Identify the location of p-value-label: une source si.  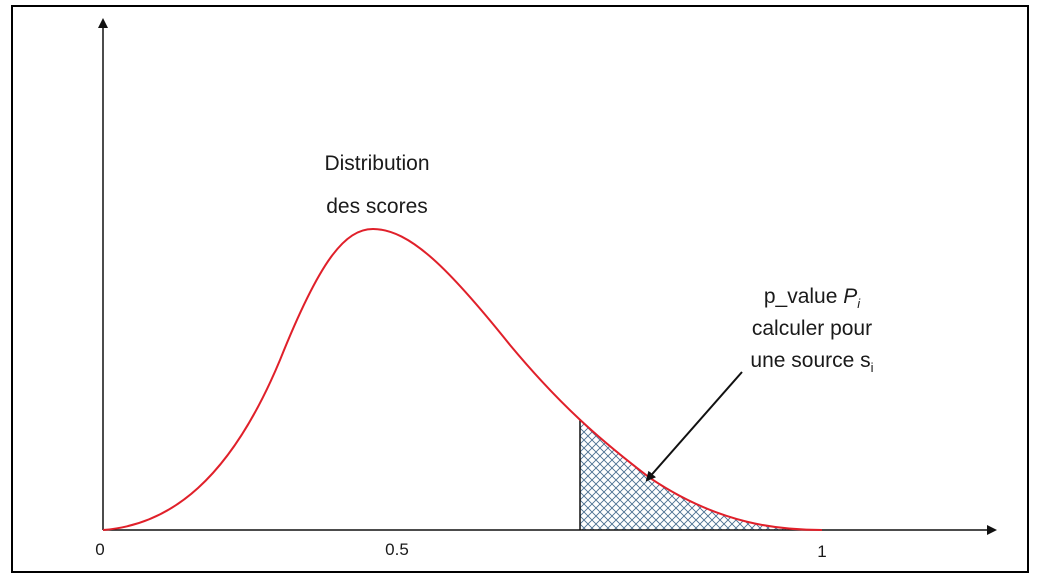
(811, 362).